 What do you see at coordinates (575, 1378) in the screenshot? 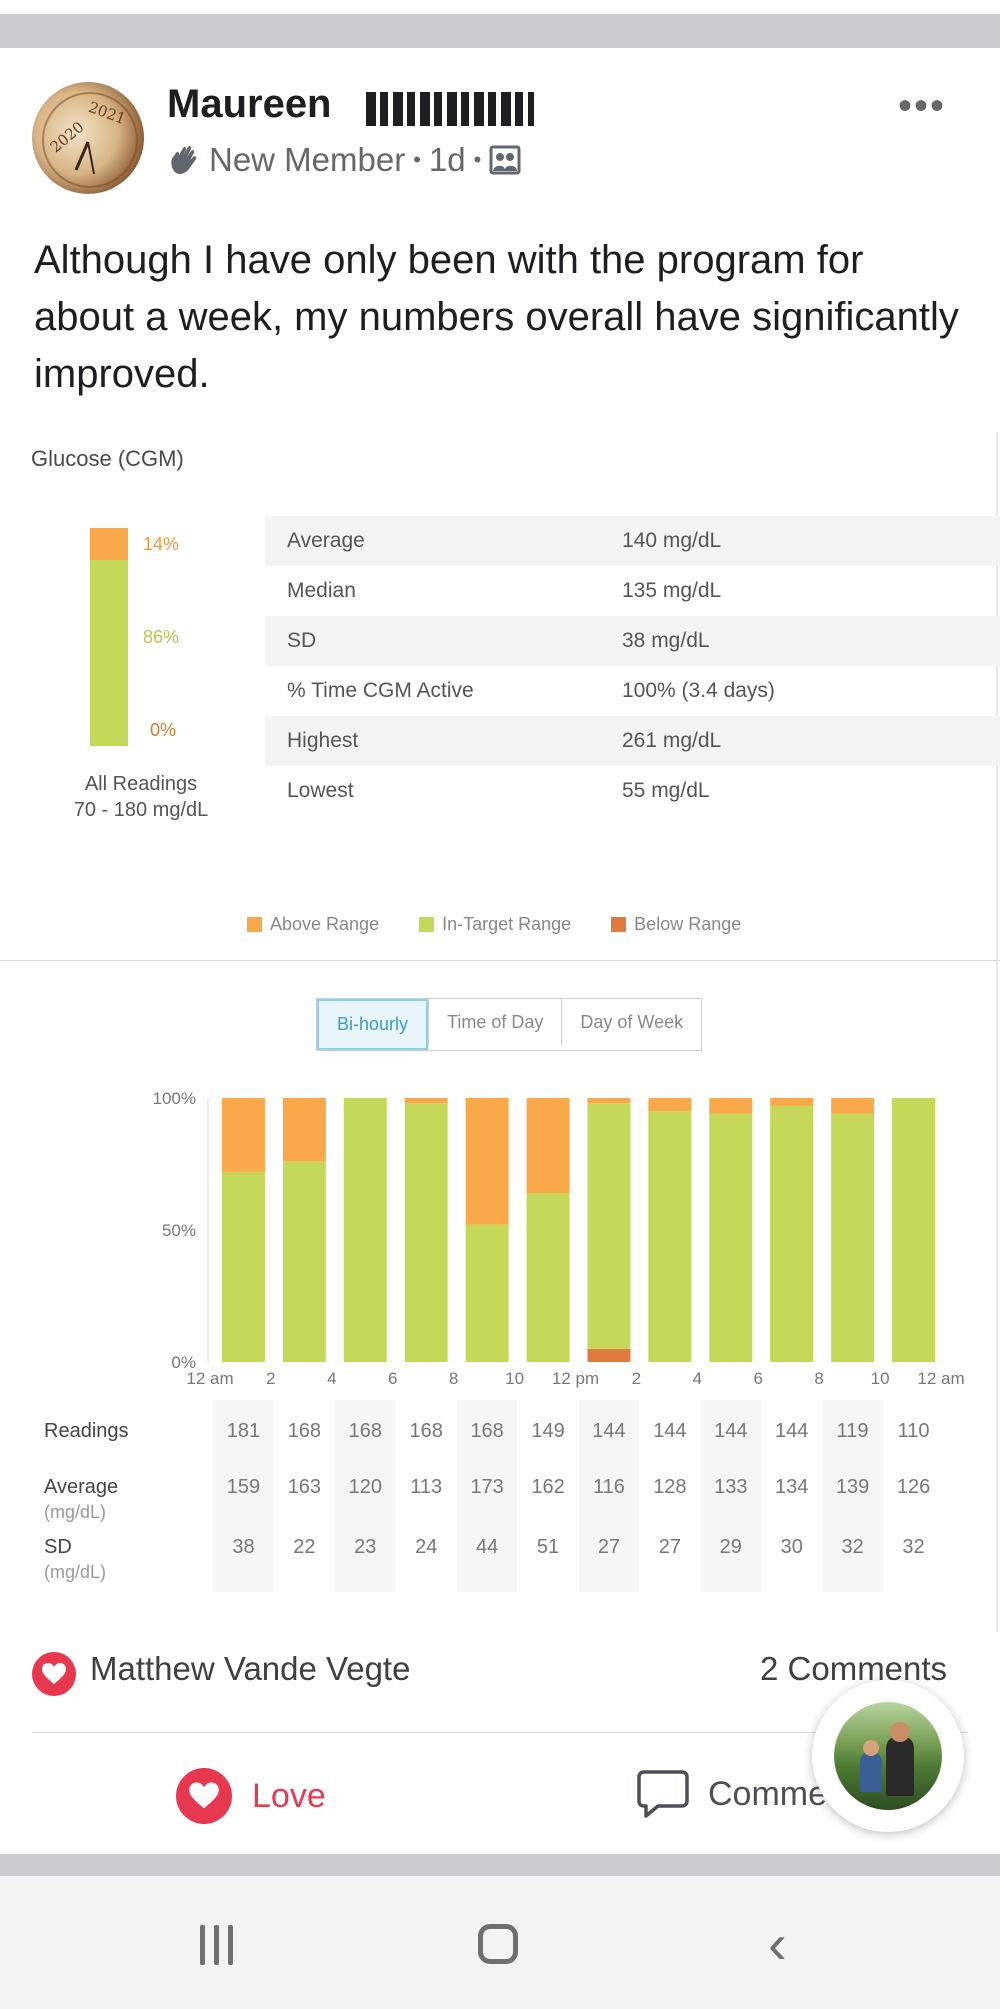
I see `x-tick-label: 12 pm` at bounding box center [575, 1378].